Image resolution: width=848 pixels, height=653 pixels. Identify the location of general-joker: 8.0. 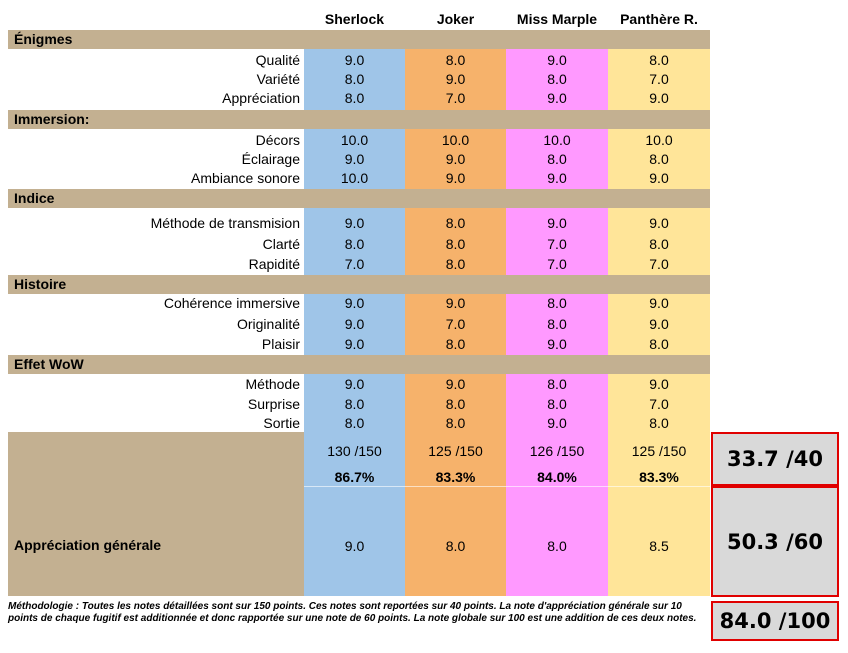
(455, 546).